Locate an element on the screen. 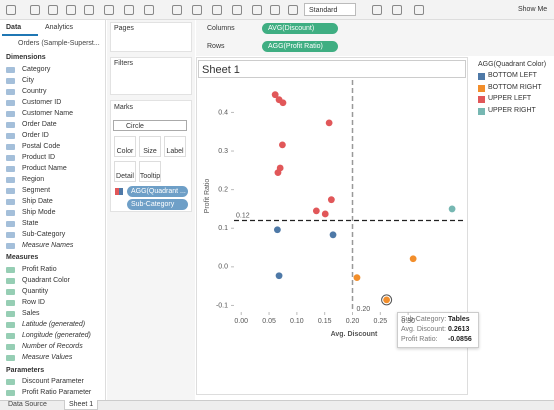 The image size is (554, 410). field: Profit Ratio is located at coordinates (39, 269).